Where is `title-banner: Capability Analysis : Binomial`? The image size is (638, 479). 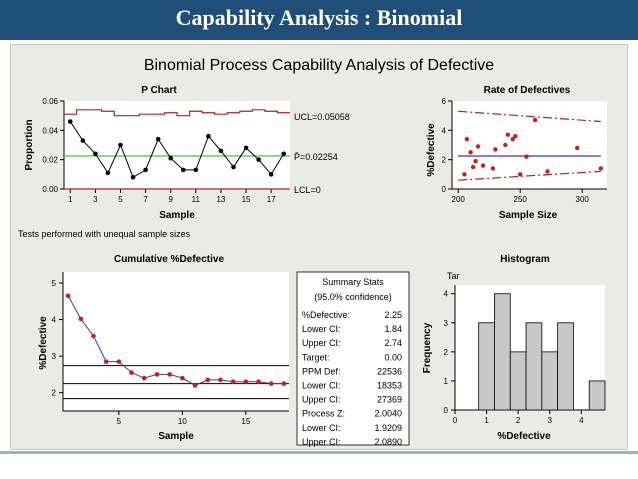 title-banner: Capability Analysis : Binomial is located at coordinates (319, 20).